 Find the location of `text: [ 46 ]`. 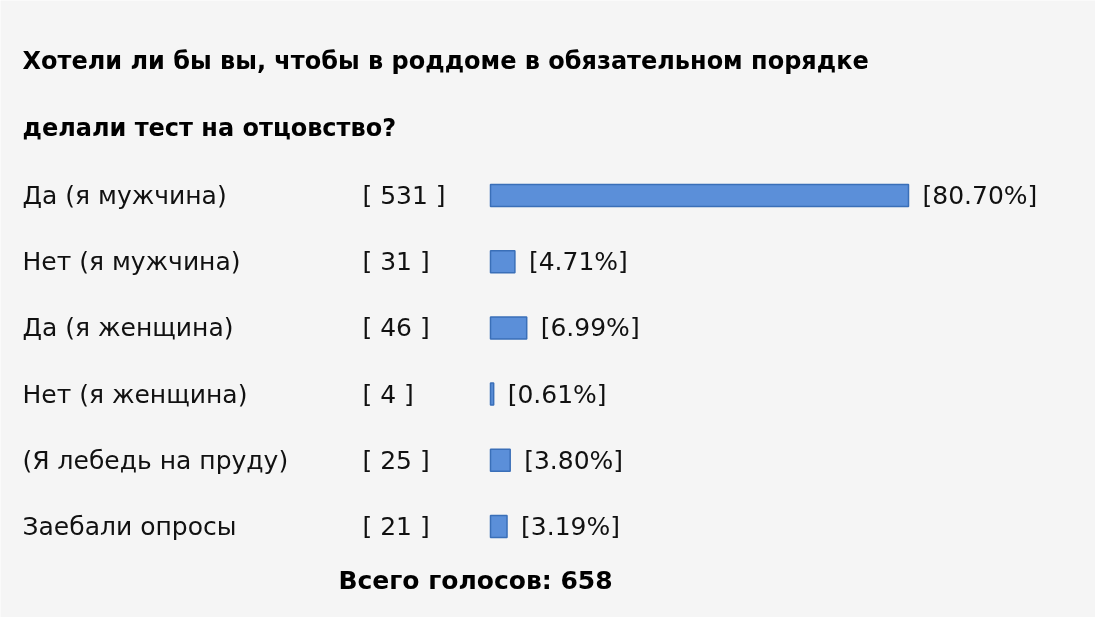

text: [ 46 ] is located at coordinates (396, 328).